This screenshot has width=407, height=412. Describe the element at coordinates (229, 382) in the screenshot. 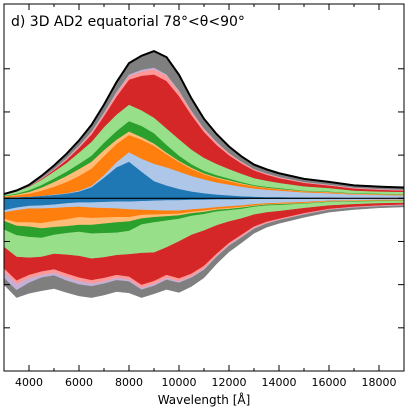

I see `x-tick-label: 12000` at that location.